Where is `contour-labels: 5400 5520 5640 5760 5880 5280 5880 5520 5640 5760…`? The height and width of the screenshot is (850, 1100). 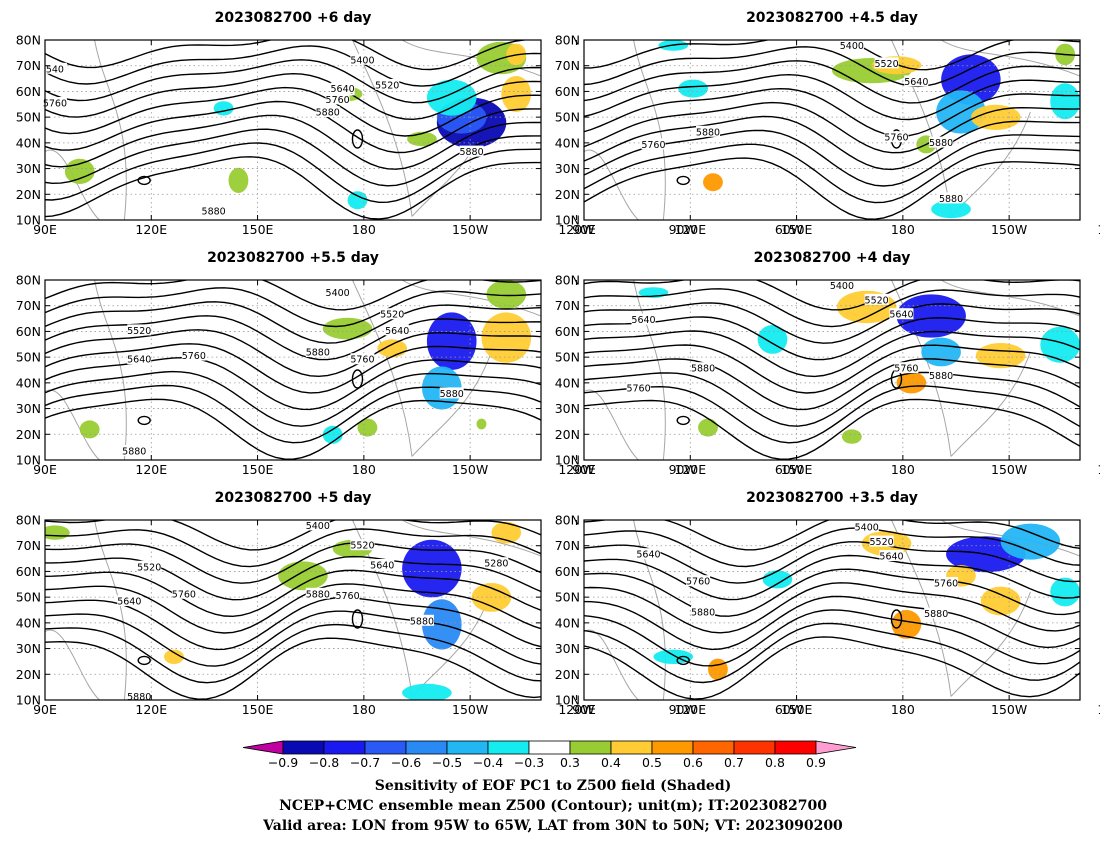 contour-labels: 5400 5520 5640 5760 5880 5280 5880 5520 5640 5760… is located at coordinates (312, 611).